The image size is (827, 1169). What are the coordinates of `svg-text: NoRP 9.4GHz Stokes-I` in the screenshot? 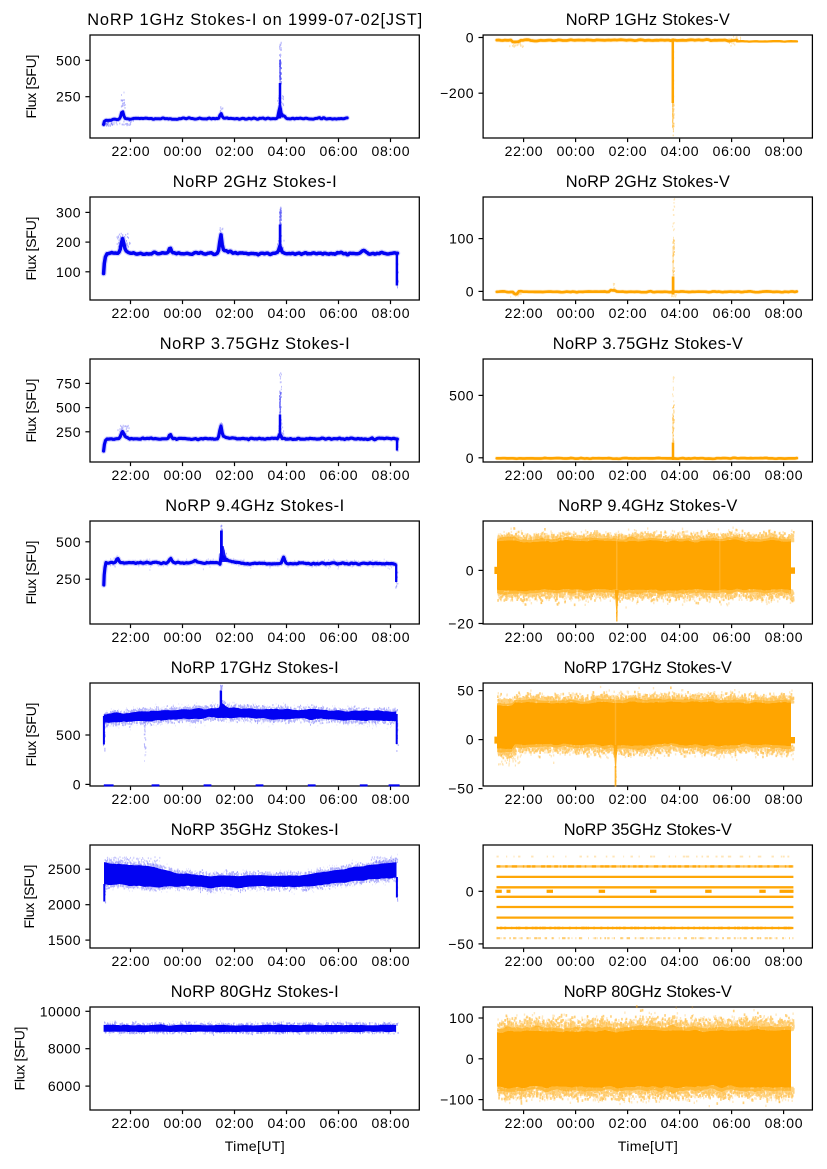 It's located at (254, 506).